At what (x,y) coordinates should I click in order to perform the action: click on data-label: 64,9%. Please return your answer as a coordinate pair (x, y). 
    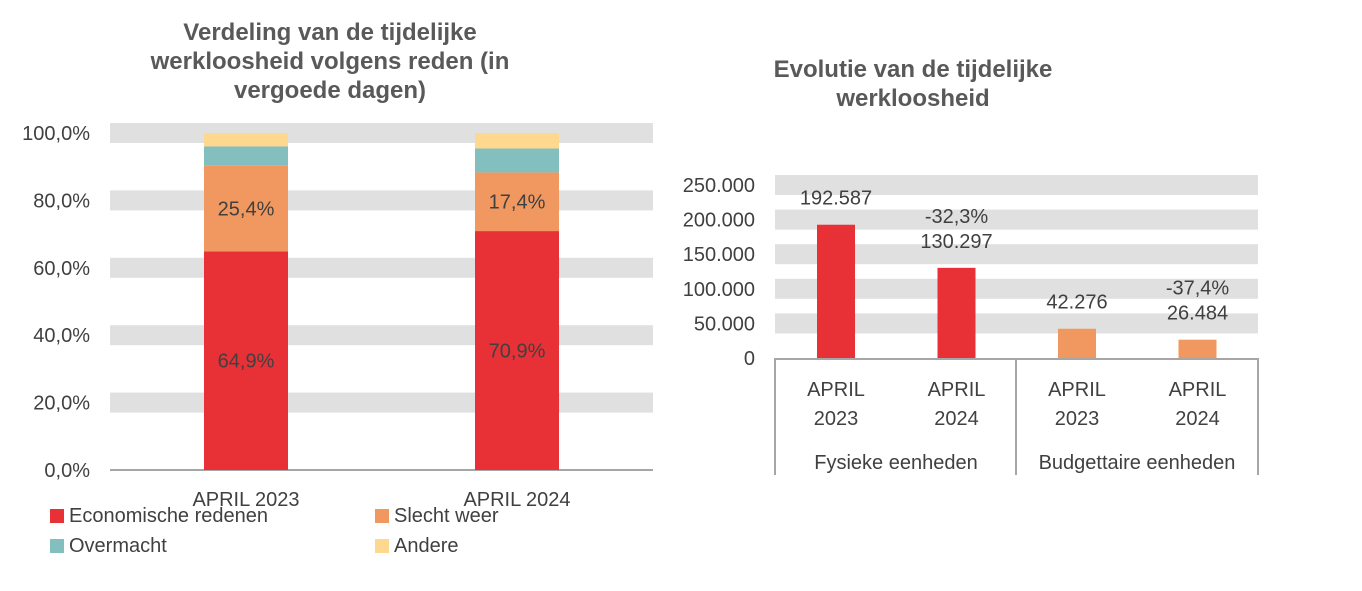
    Looking at the image, I should click on (246, 362).